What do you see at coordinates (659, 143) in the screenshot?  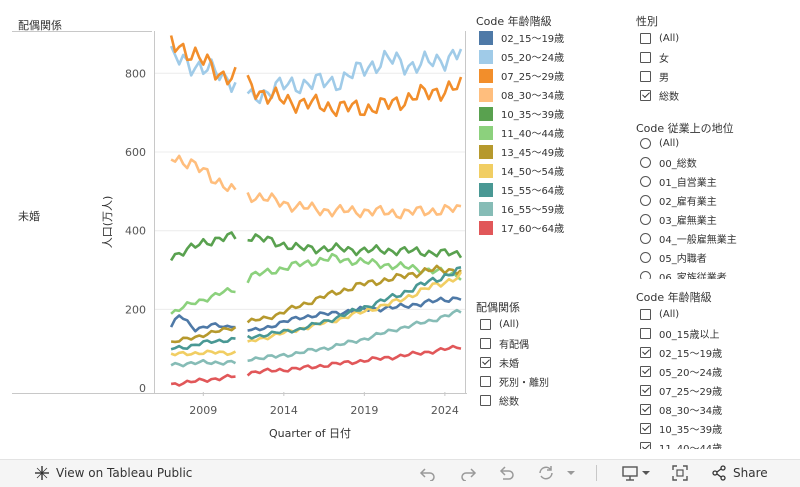 I see `filter-status-option: (All)` at bounding box center [659, 143].